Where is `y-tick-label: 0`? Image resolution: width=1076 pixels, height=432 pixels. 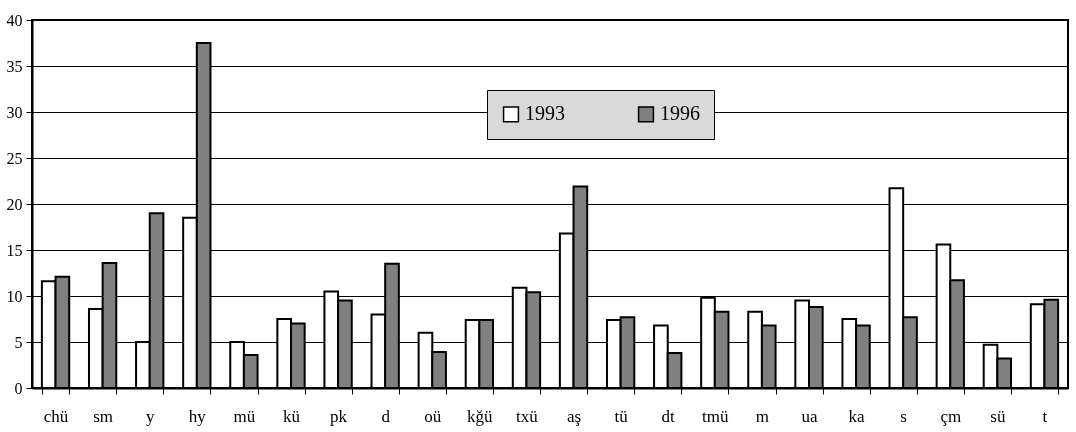 y-tick-label: 0 is located at coordinates (18, 388).